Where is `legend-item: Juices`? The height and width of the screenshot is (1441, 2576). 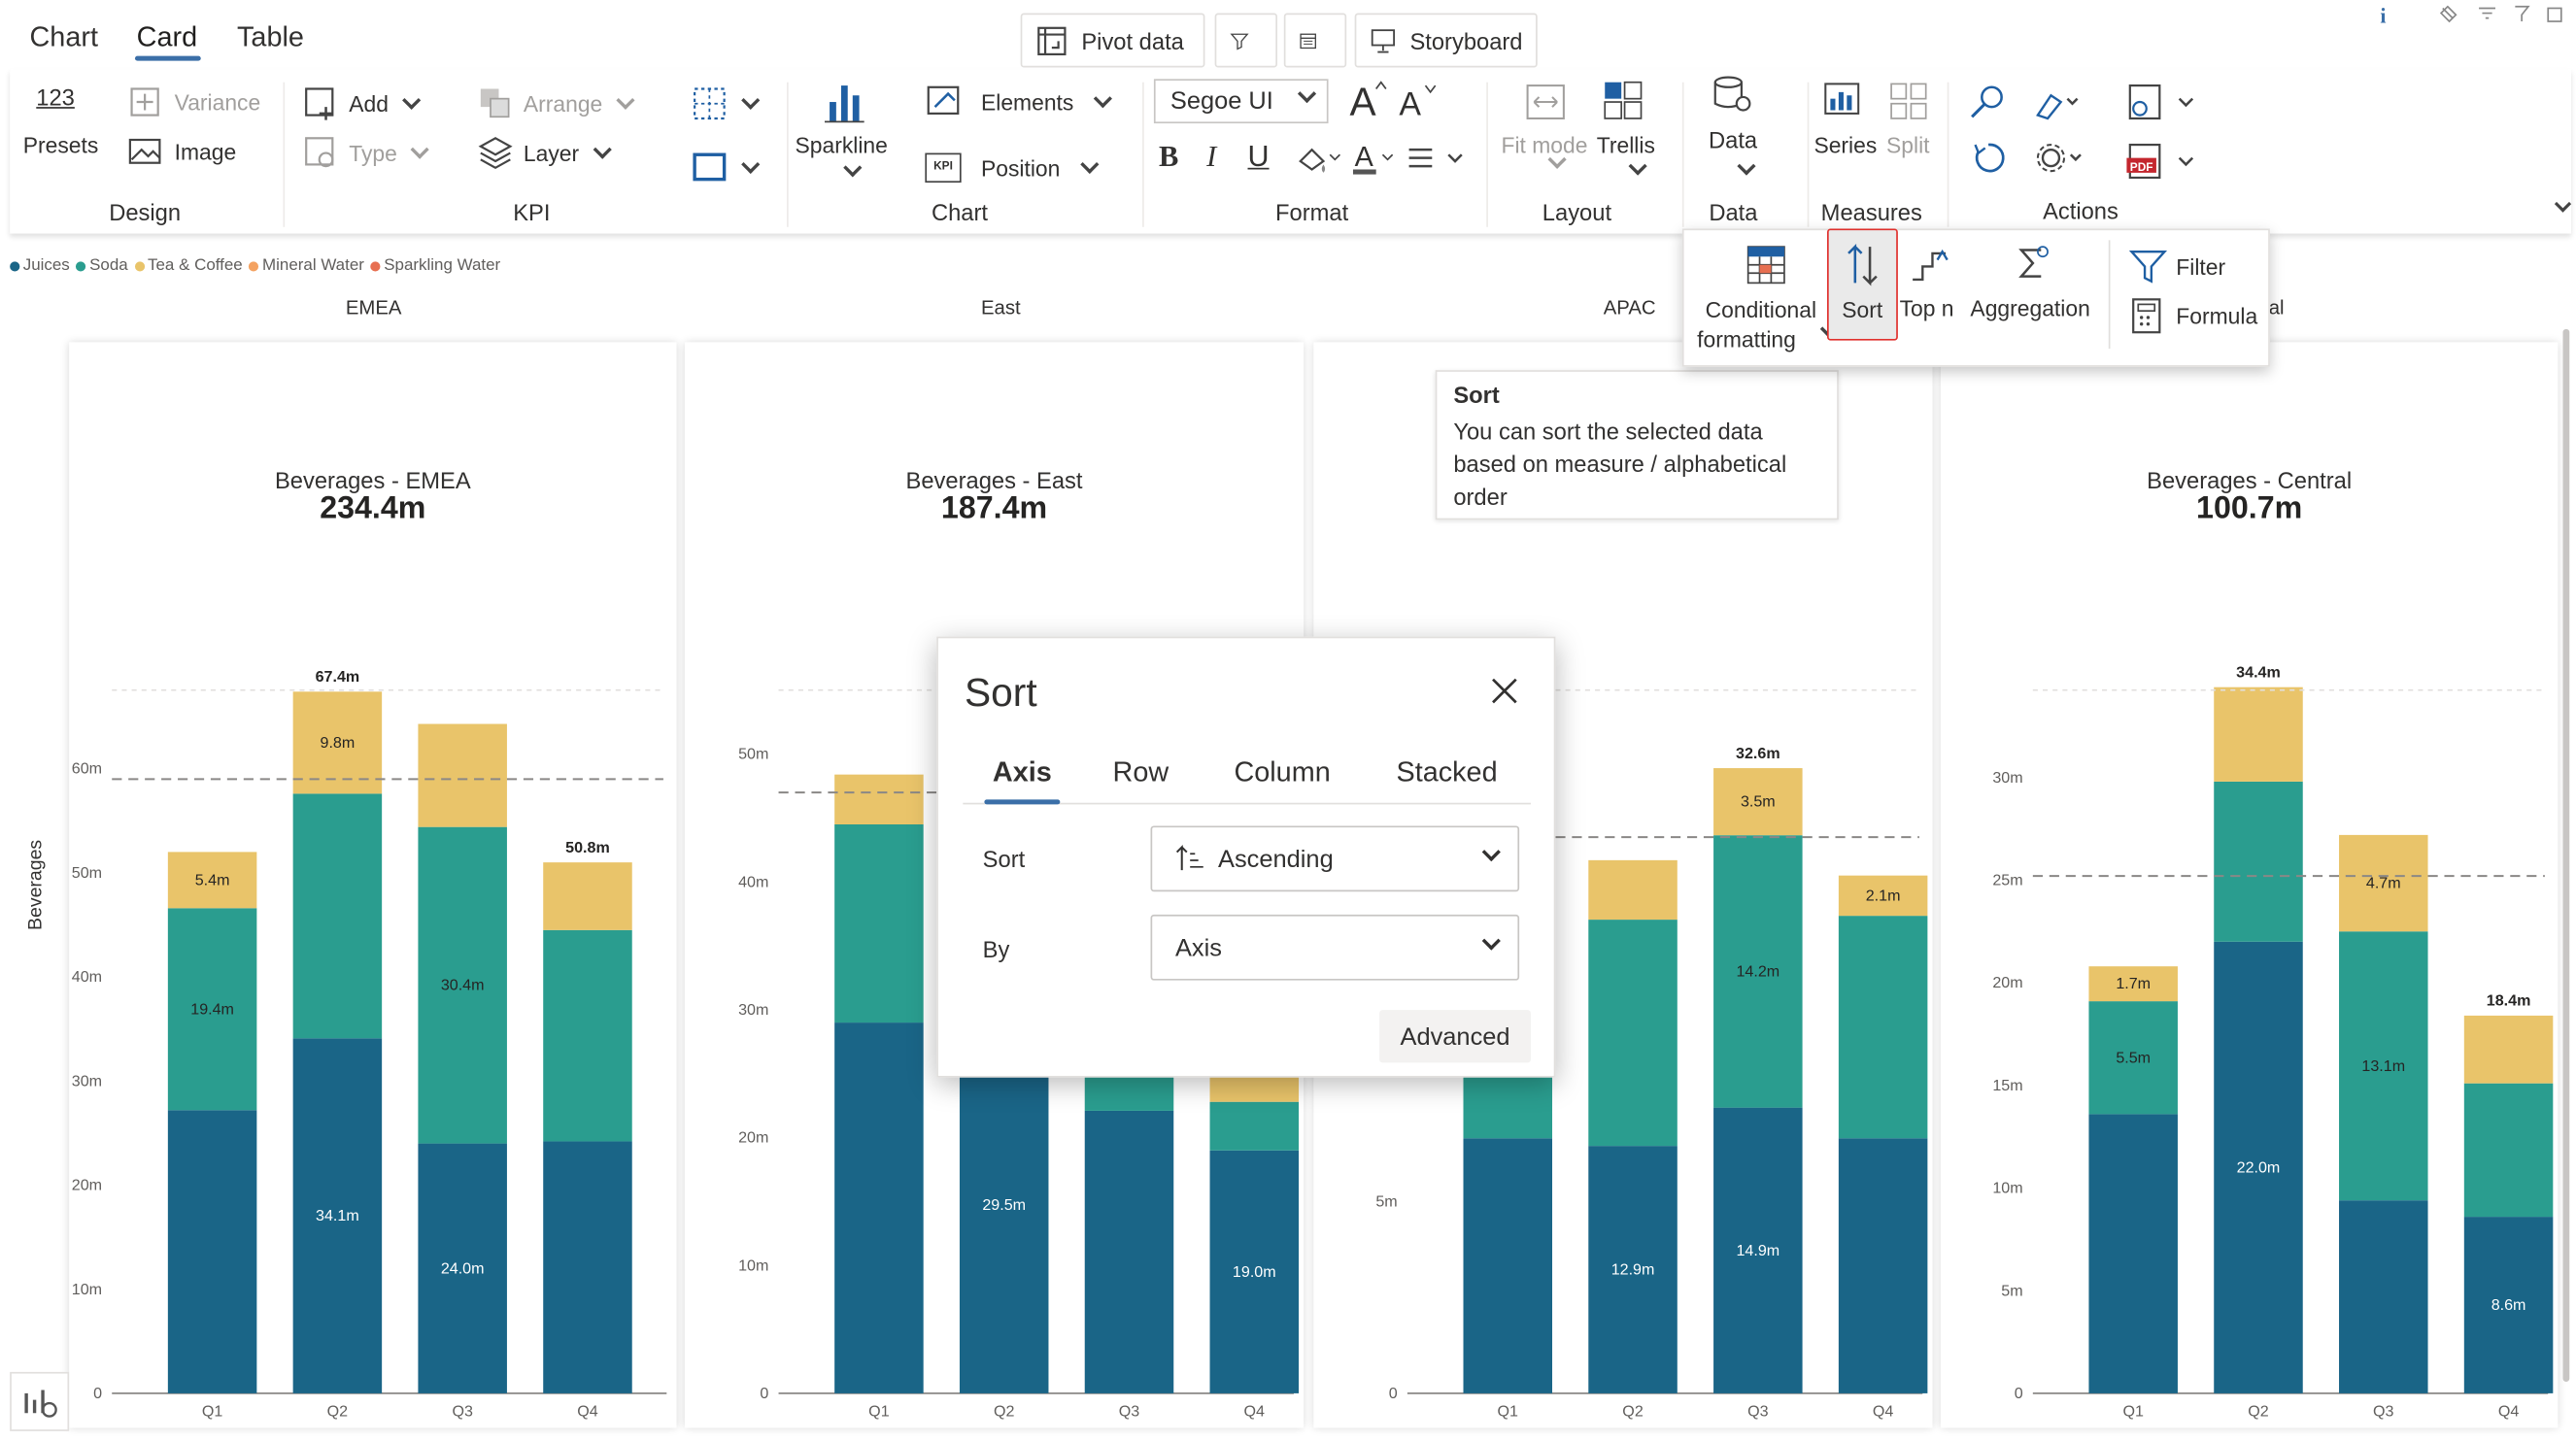 legend-item: Juices is located at coordinates (40, 265).